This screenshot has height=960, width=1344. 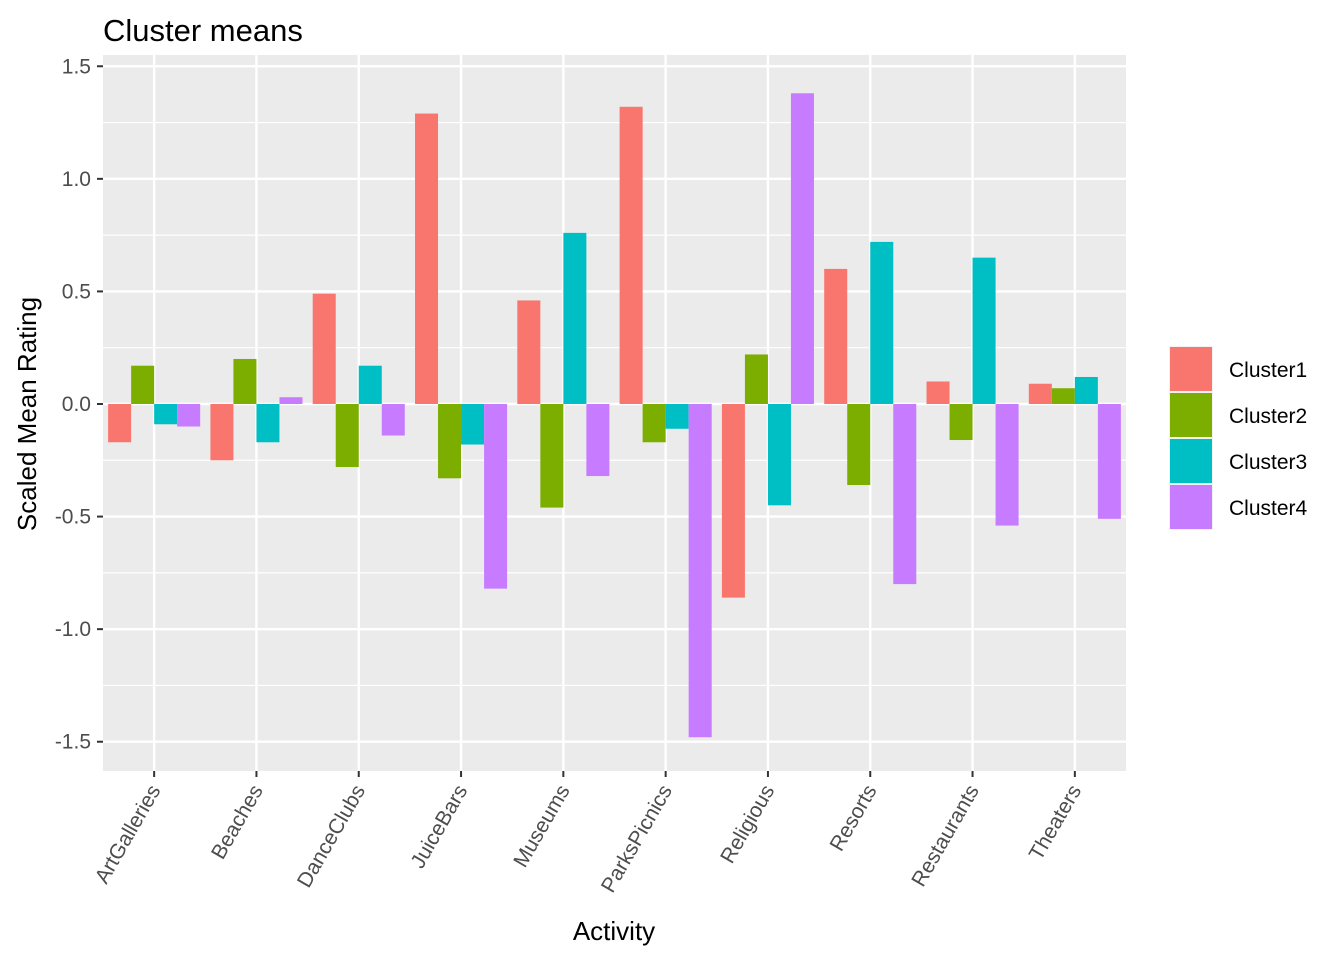 What do you see at coordinates (853, 818) in the screenshot?
I see `x-tick-label: Resorts` at bounding box center [853, 818].